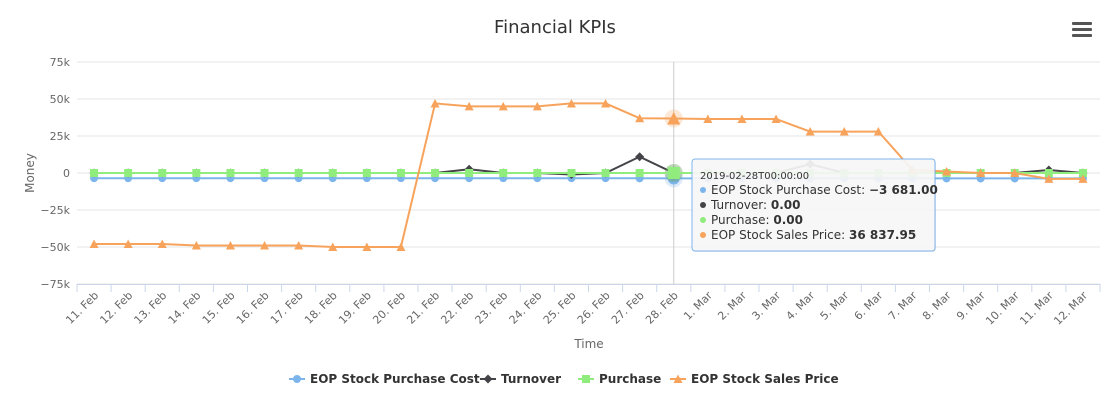  What do you see at coordinates (560, 308) in the screenshot?
I see `x-tick-label: 25. Feb` at bounding box center [560, 308].